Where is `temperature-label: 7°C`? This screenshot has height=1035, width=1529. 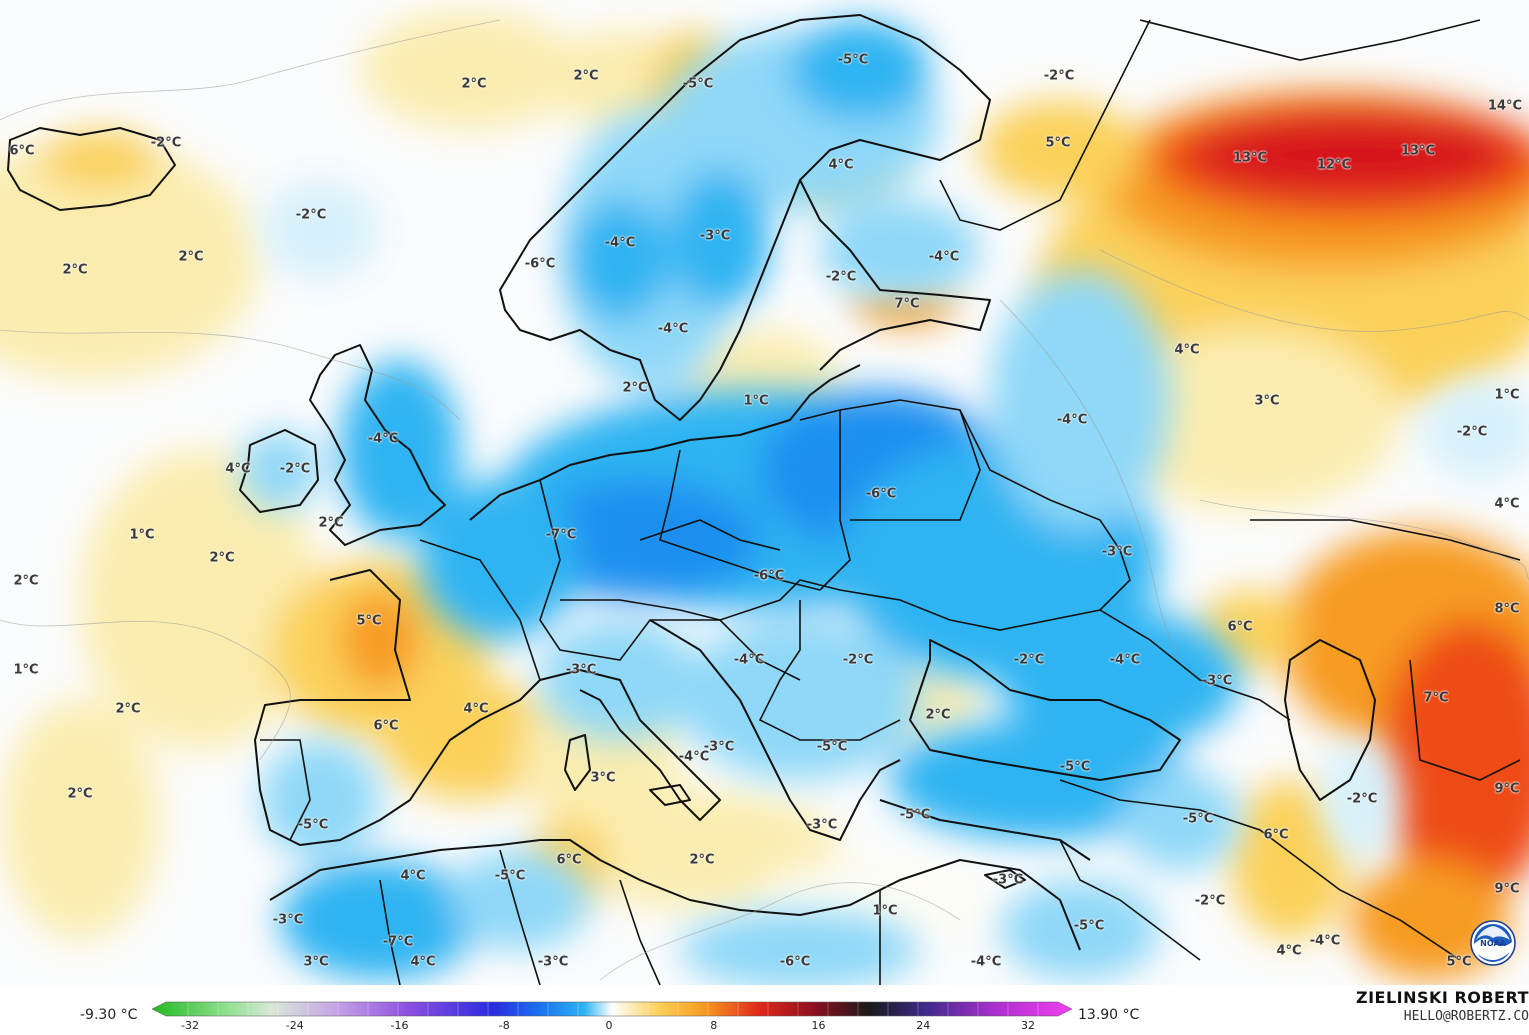
temperature-label: 7°C is located at coordinates (1436, 698).